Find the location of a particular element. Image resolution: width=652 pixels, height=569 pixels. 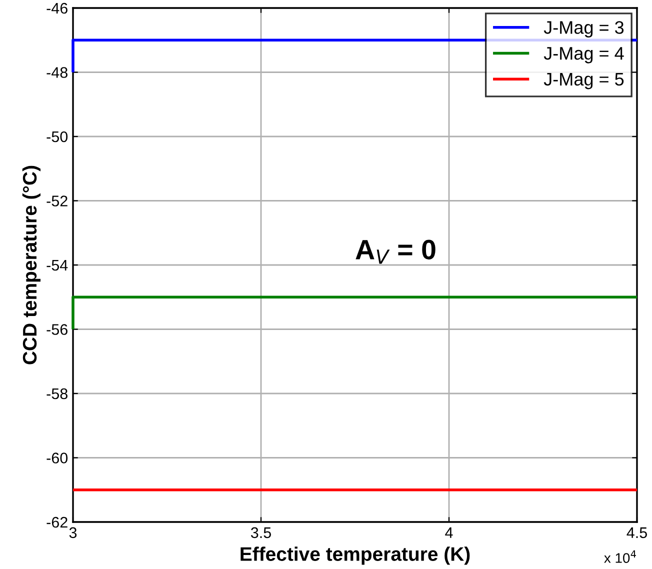

y-tick-label: -60 is located at coordinates (57, 458).